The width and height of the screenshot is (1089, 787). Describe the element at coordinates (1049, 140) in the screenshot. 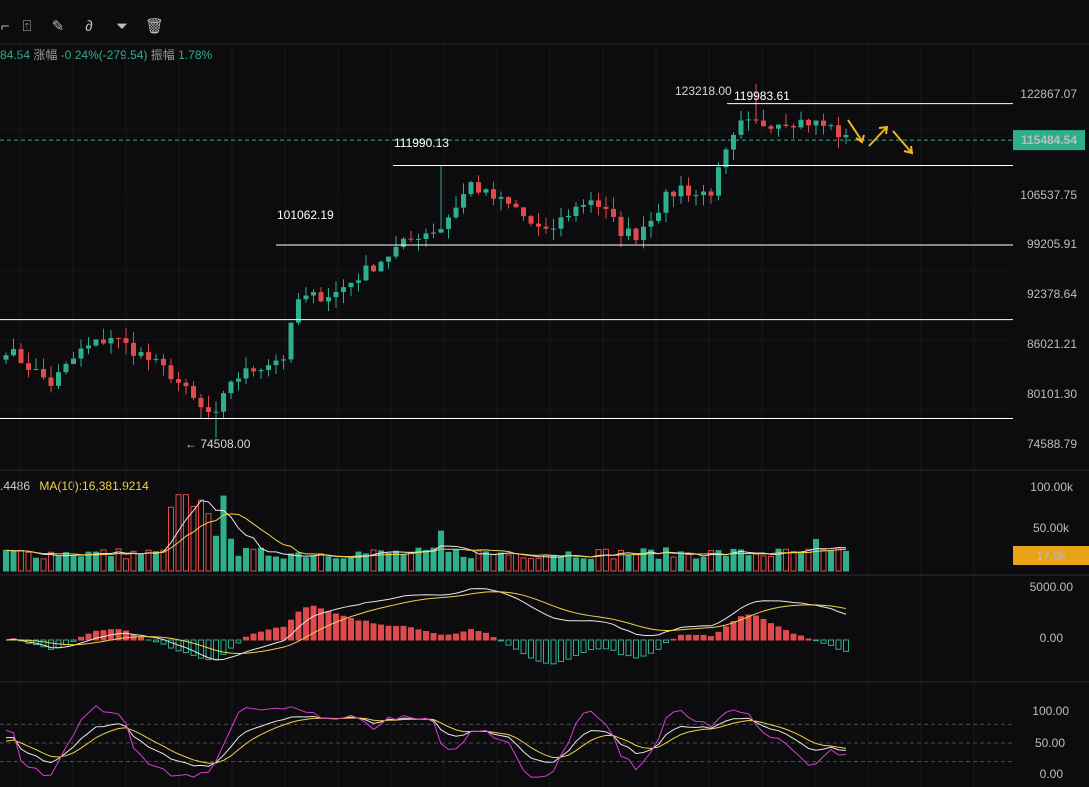

I see `current-price-label: 115484.54` at that location.